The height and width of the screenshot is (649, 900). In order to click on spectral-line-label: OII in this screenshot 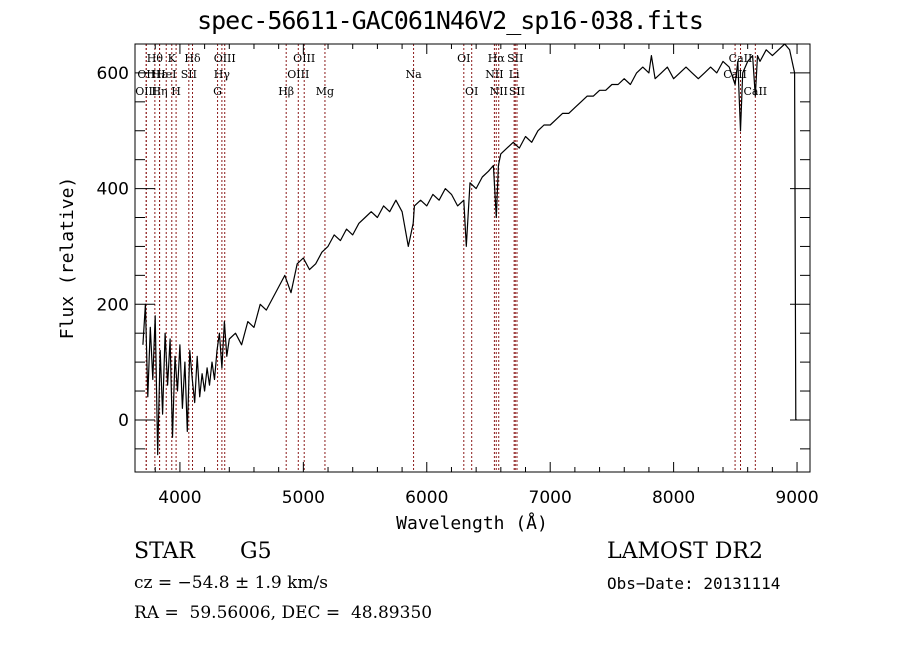, I will do `click(146, 74)`.